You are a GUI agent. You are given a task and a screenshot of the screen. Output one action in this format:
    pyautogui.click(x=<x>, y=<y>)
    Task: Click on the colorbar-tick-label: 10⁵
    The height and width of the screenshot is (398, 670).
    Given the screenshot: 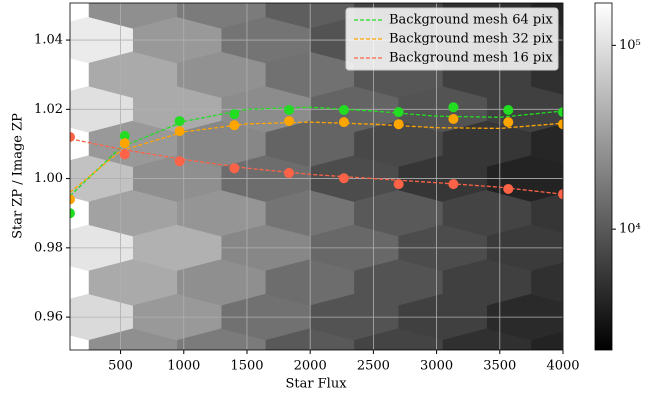 What is the action you would take?
    pyautogui.click(x=630, y=45)
    